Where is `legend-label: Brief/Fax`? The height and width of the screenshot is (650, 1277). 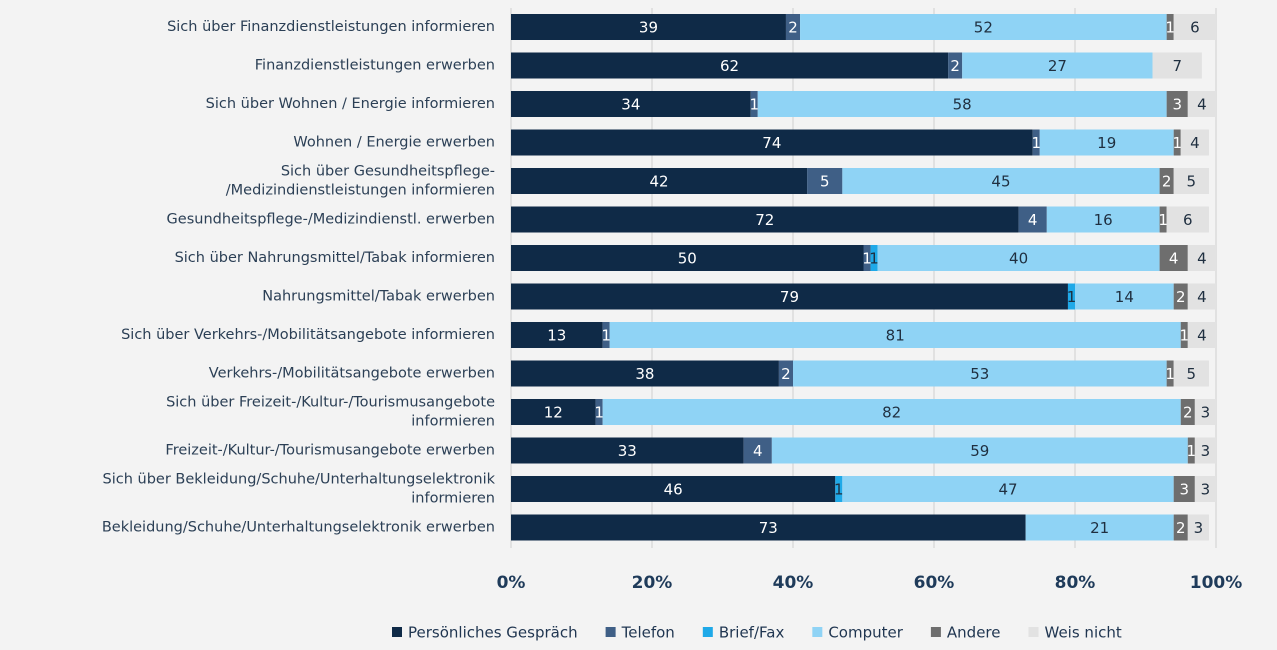
legend-label: Brief/Fax is located at coordinates (752, 633).